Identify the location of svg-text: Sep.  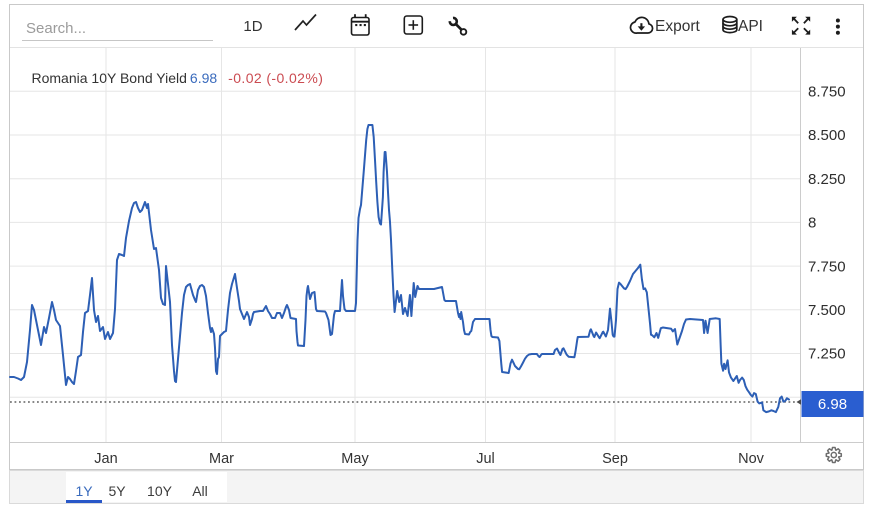
(615, 459).